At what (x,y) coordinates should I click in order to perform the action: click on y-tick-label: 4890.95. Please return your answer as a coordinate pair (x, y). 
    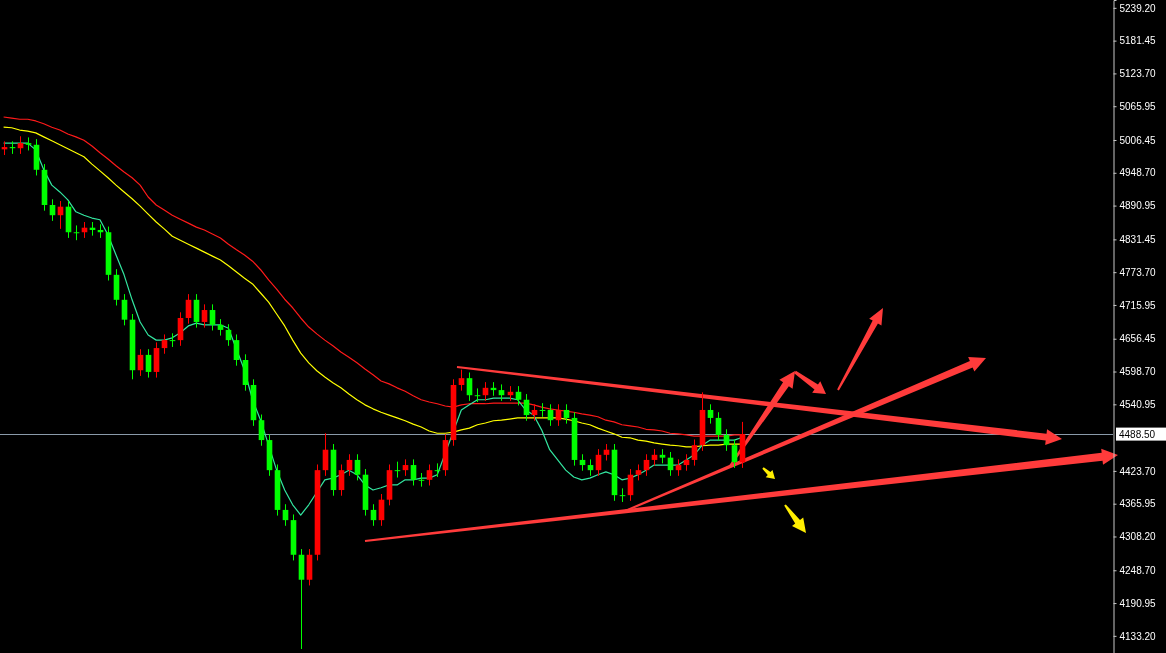
    Looking at the image, I should click on (1138, 206).